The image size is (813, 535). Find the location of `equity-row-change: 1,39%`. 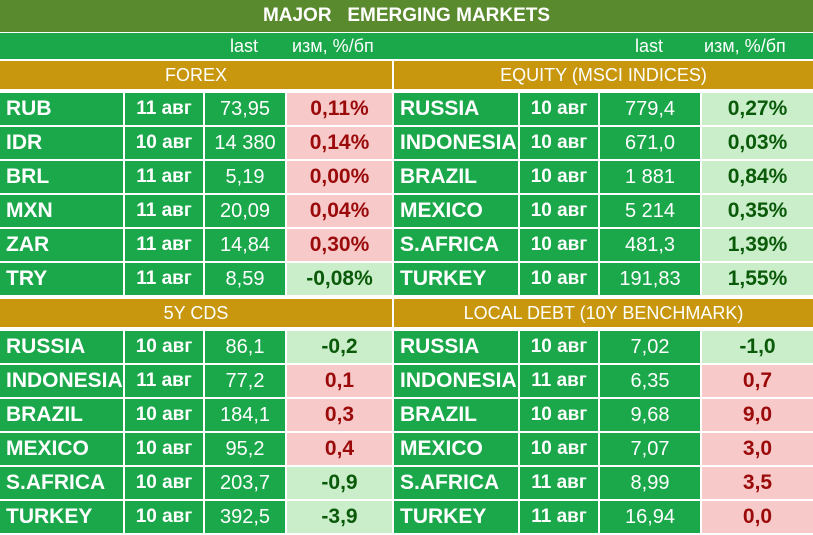

equity-row-change: 1,39% is located at coordinates (757, 245).